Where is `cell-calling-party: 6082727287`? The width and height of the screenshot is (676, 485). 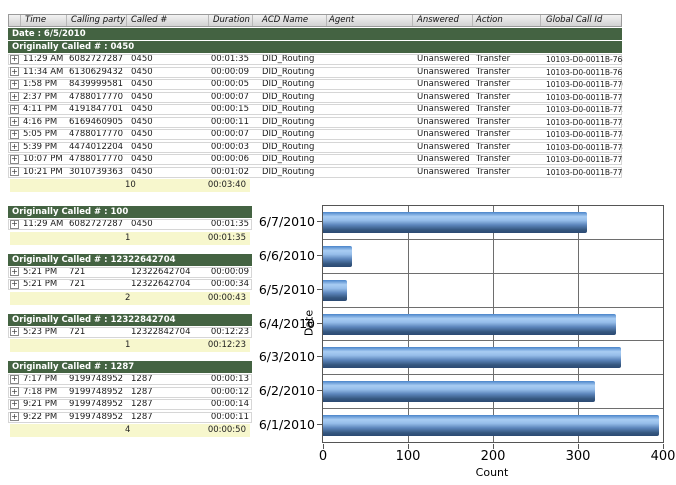
cell-calling-party: 6082727287 is located at coordinates (96, 59).